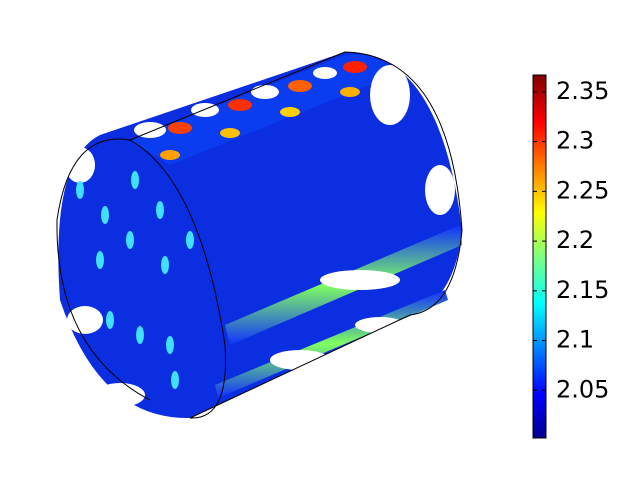 The image size is (640, 480). I want to click on end-spots, so click(135, 280).